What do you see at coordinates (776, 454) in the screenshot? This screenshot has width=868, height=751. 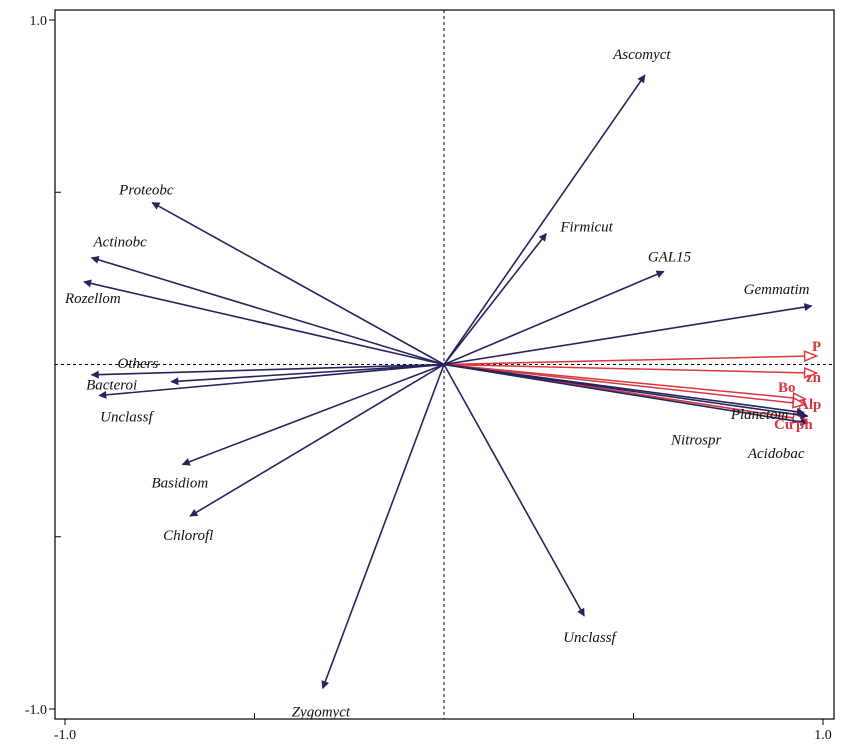 I see `species-label-acidobac: Acidobac` at bounding box center [776, 454].